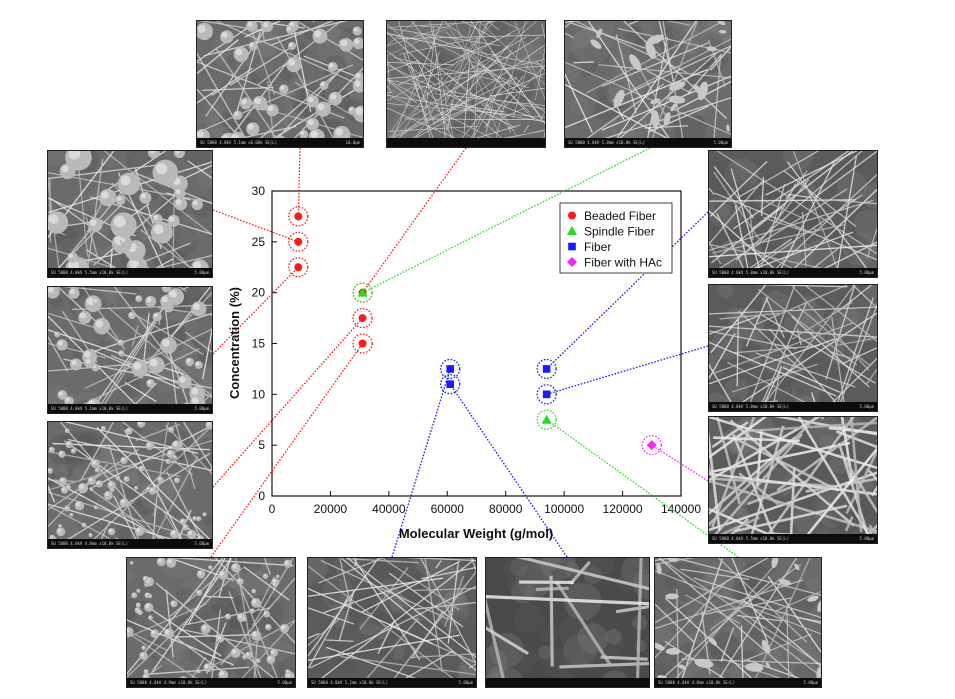  What do you see at coordinates (623, 263) in the screenshot?
I see `legend-entry: Fiber with HAc` at bounding box center [623, 263].